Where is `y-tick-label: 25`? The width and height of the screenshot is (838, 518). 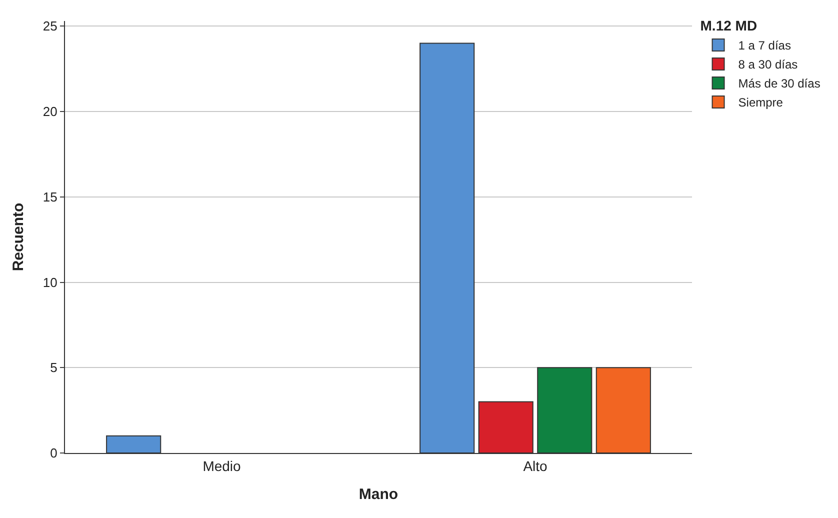 y-tick-label: 25 is located at coordinates (50, 26).